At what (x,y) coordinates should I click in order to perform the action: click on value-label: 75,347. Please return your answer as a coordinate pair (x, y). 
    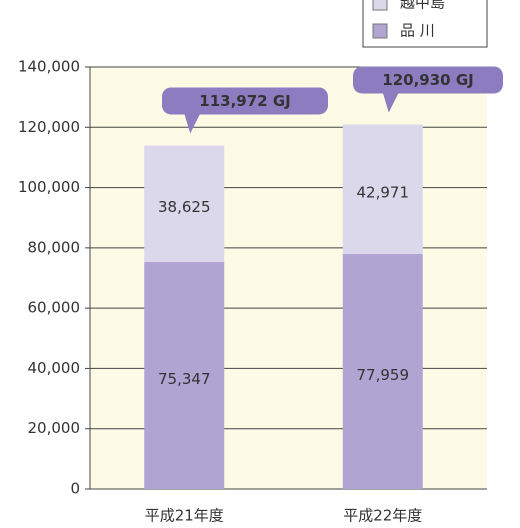
    Looking at the image, I should click on (184, 379).